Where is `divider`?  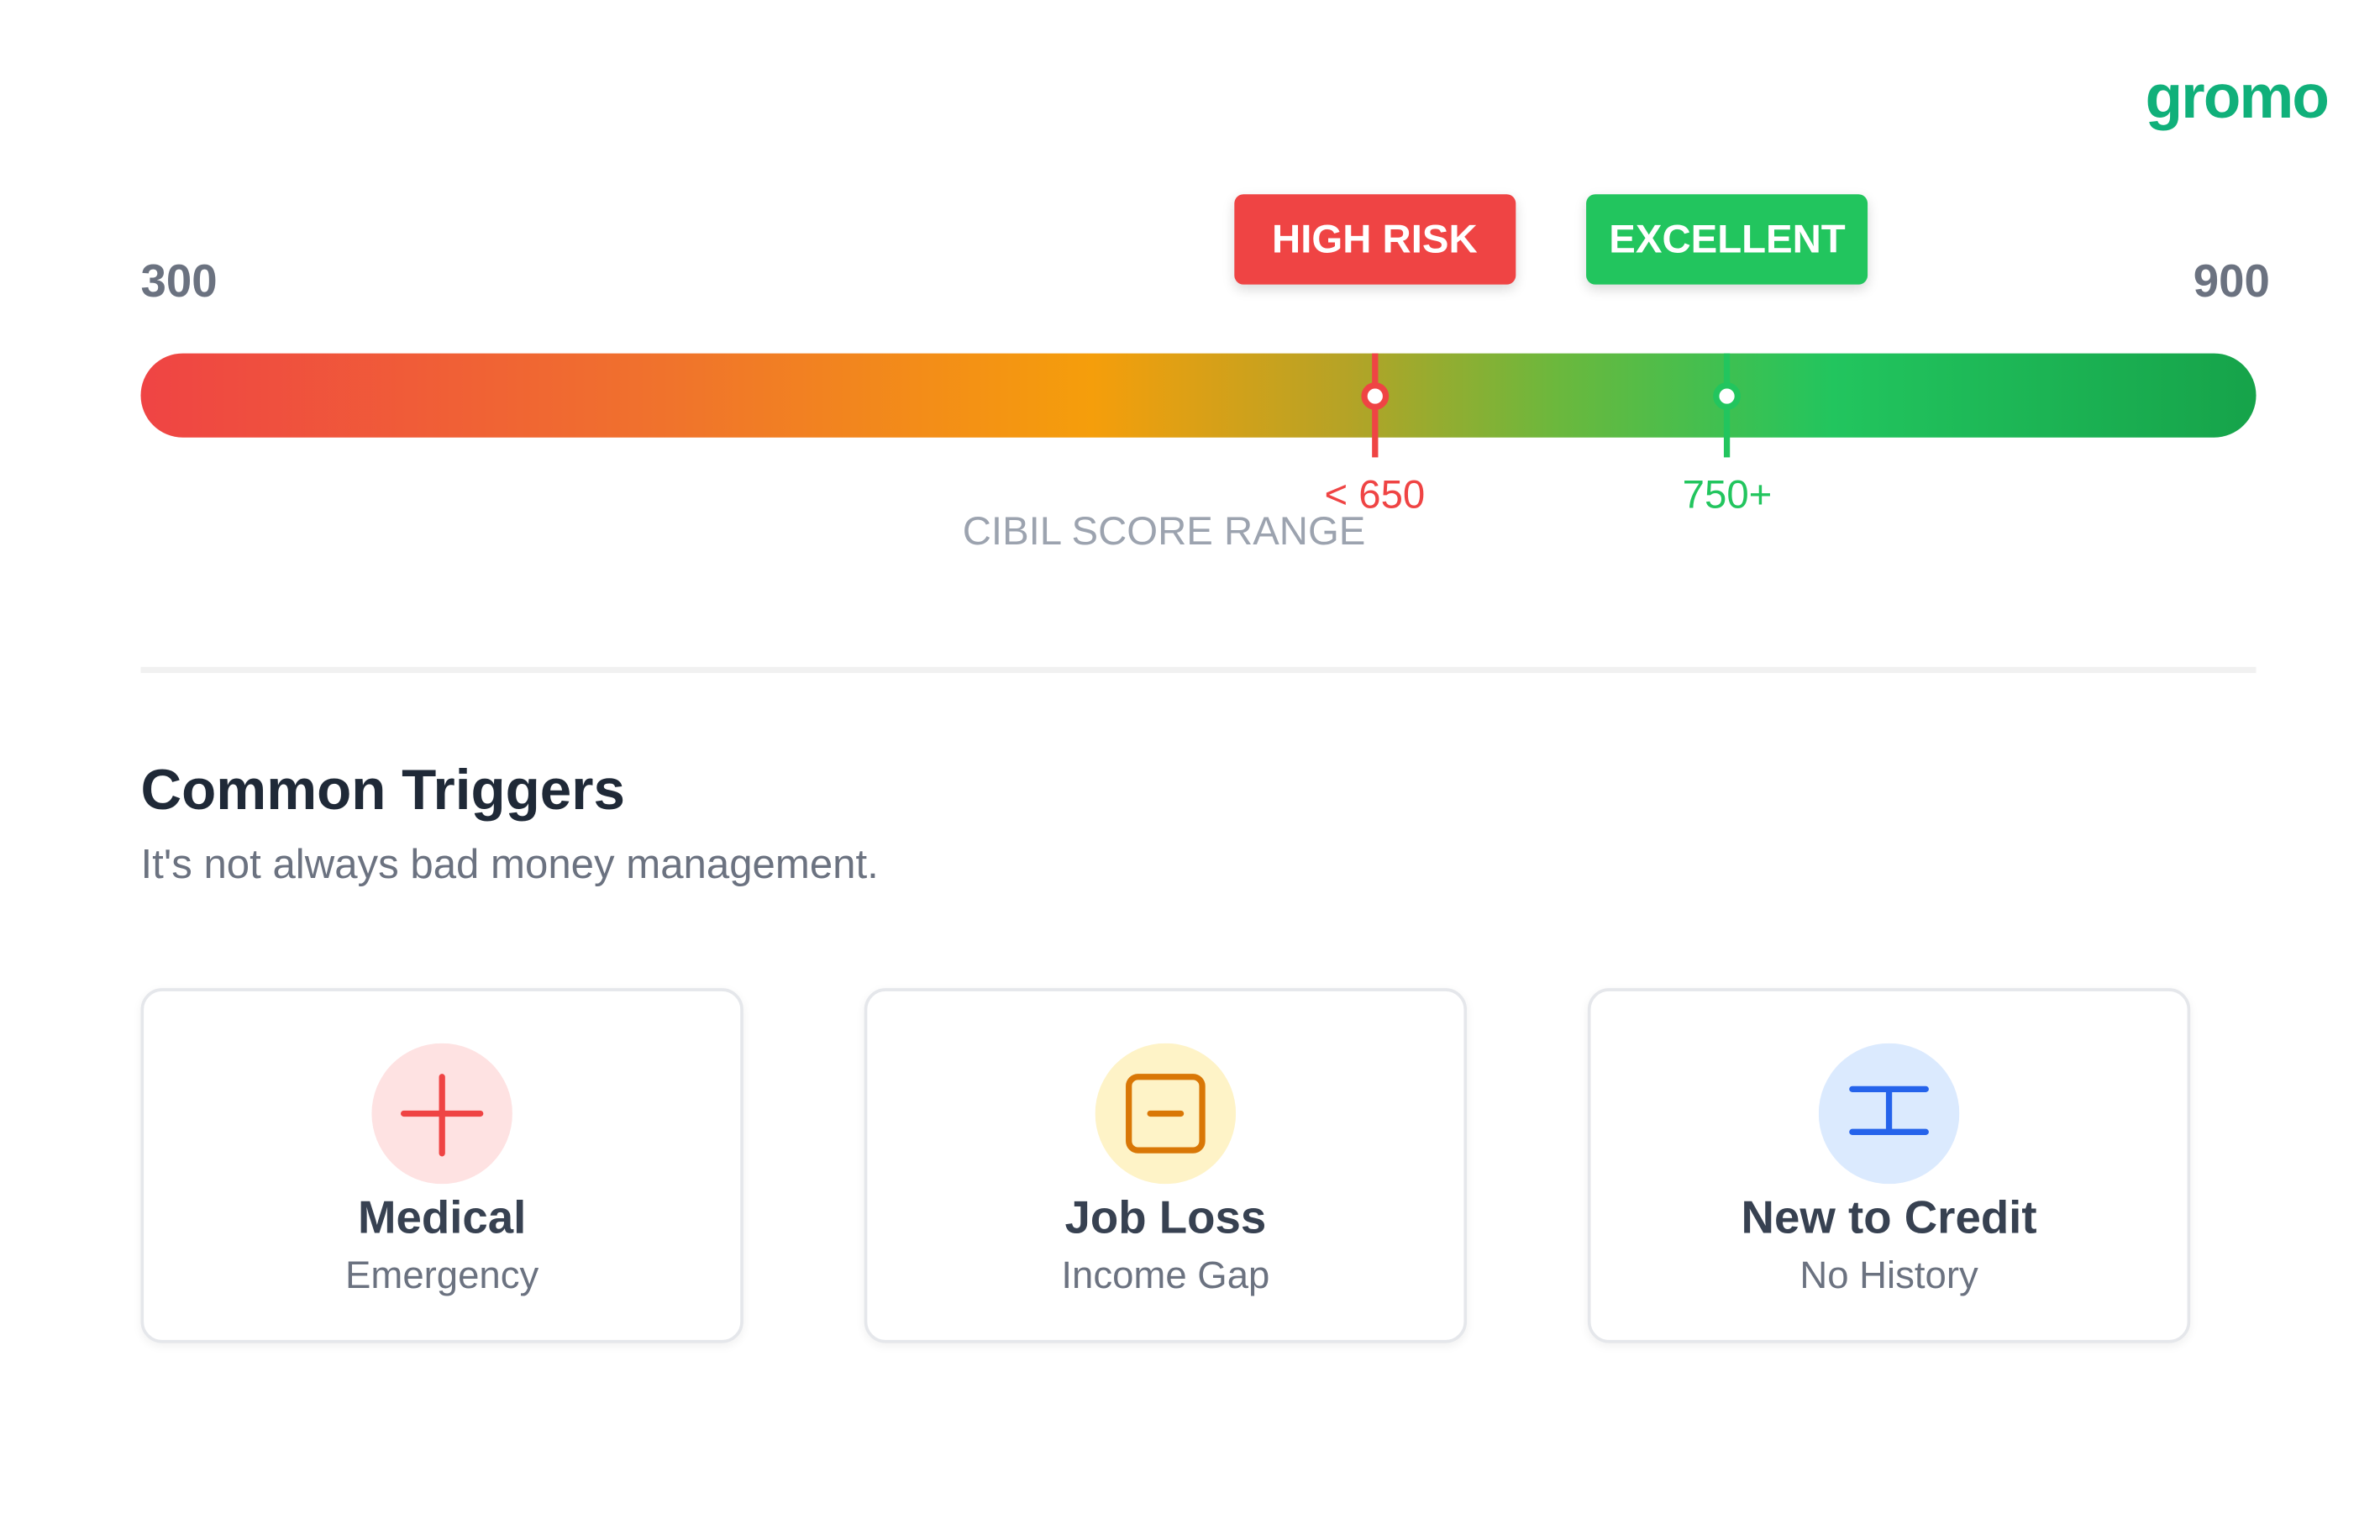 divider is located at coordinates (1198, 670).